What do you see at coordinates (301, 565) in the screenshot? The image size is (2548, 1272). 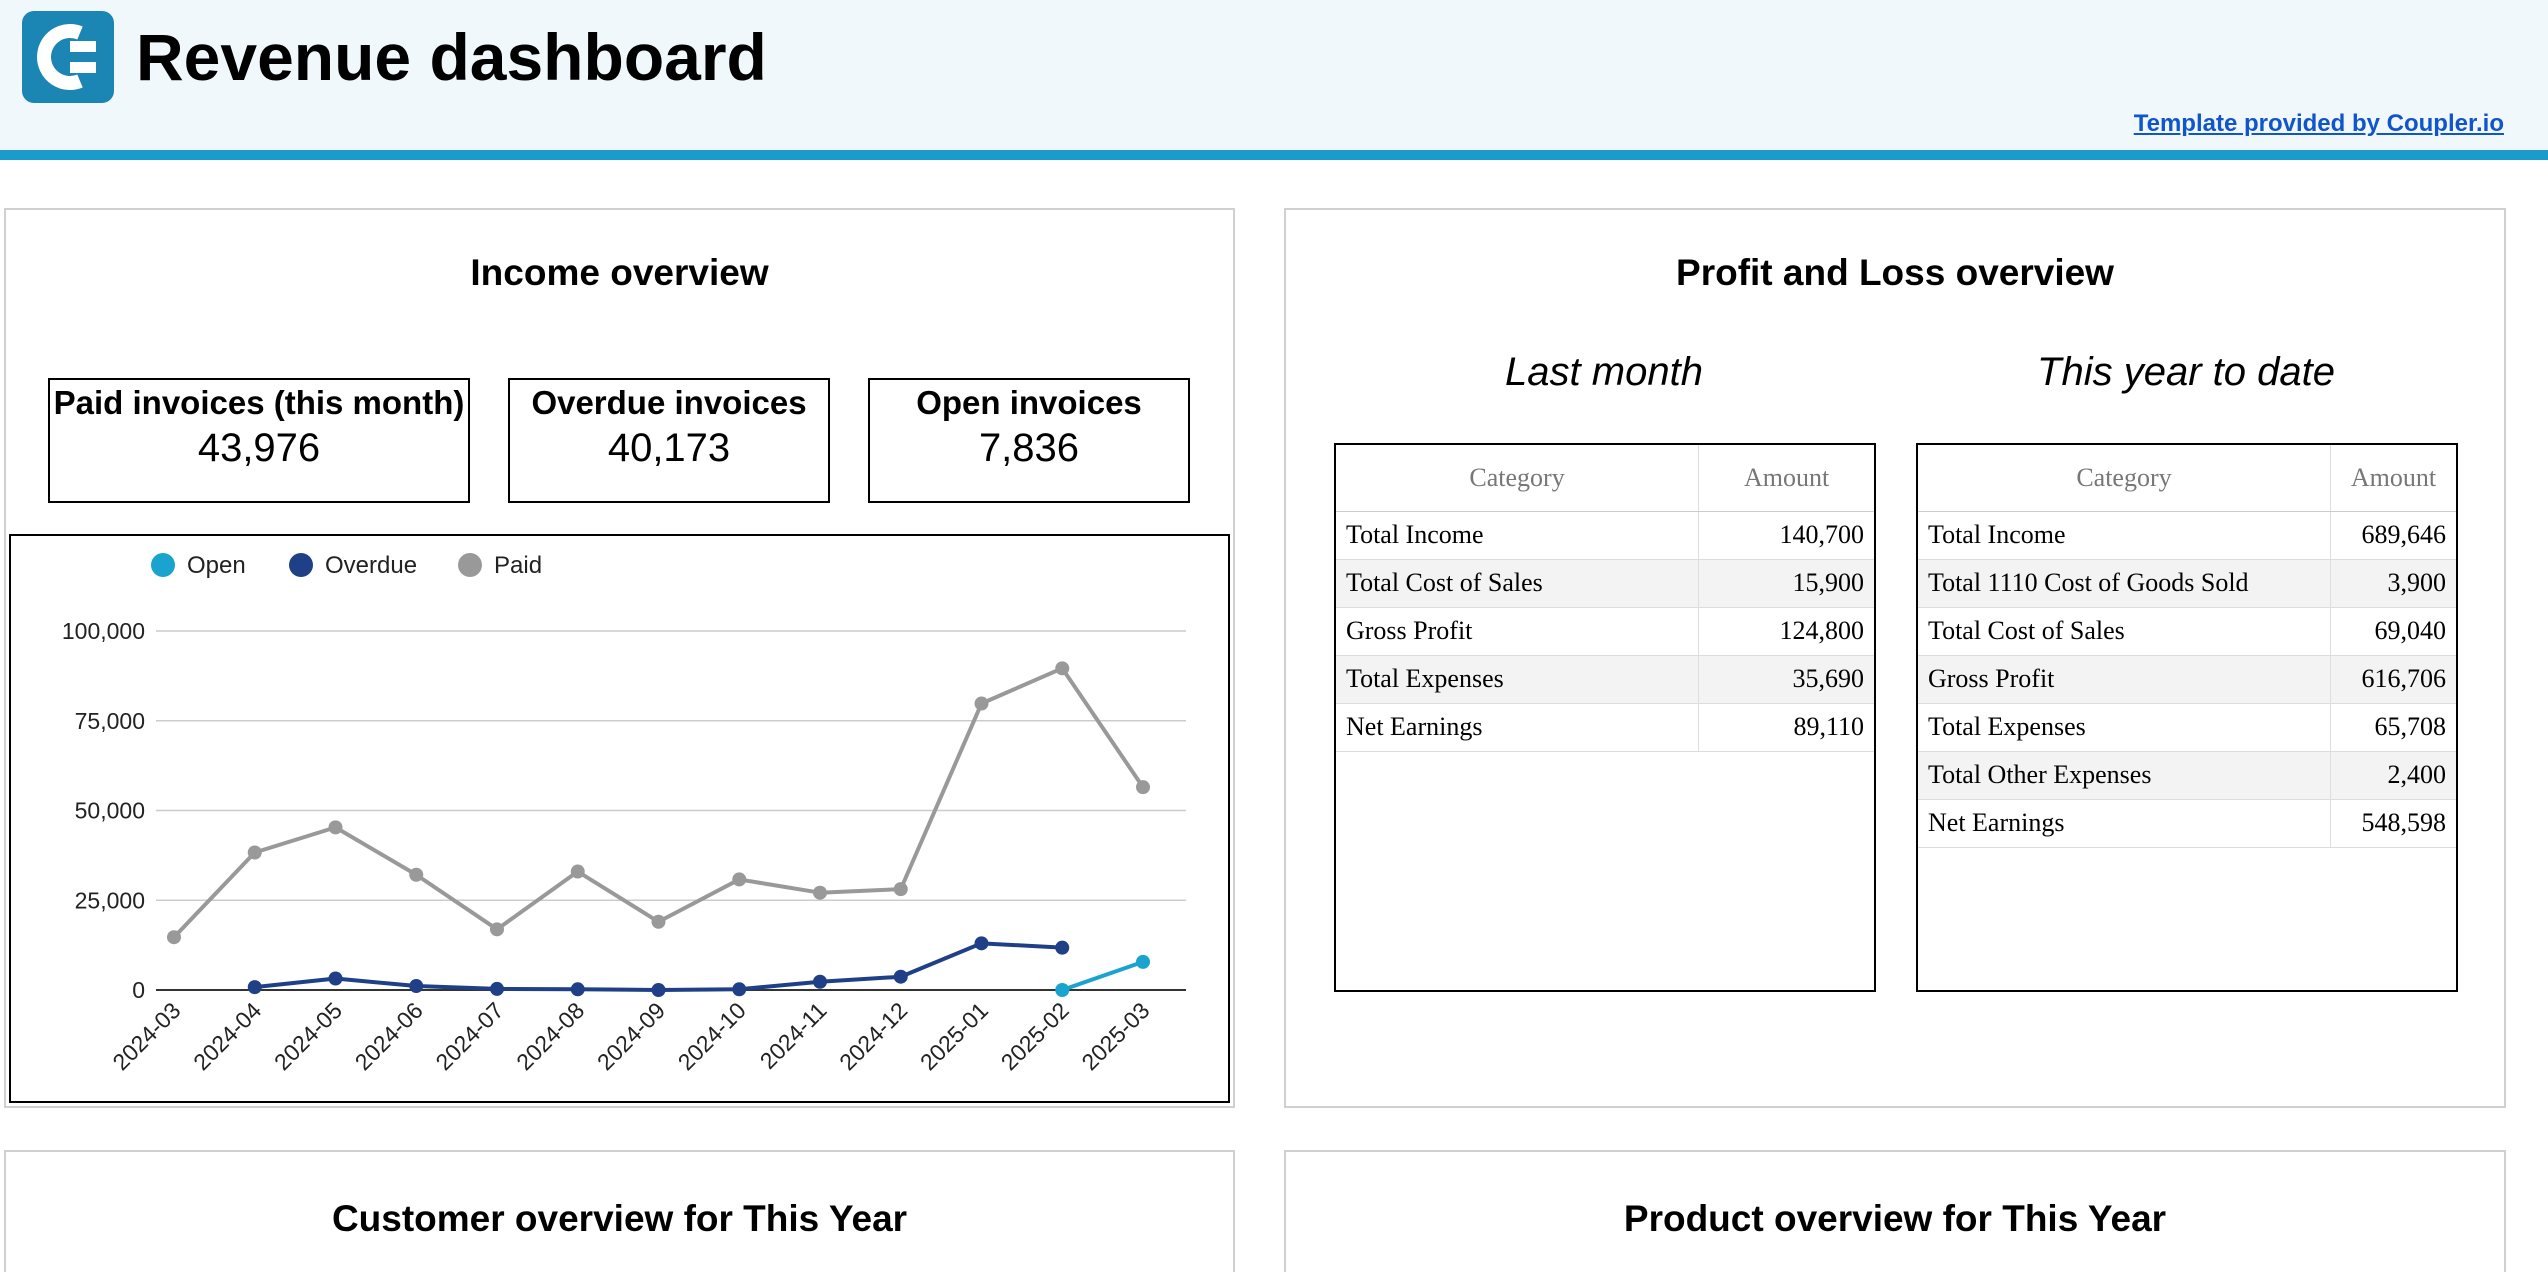 I see `legend-marker-overdue` at bounding box center [301, 565].